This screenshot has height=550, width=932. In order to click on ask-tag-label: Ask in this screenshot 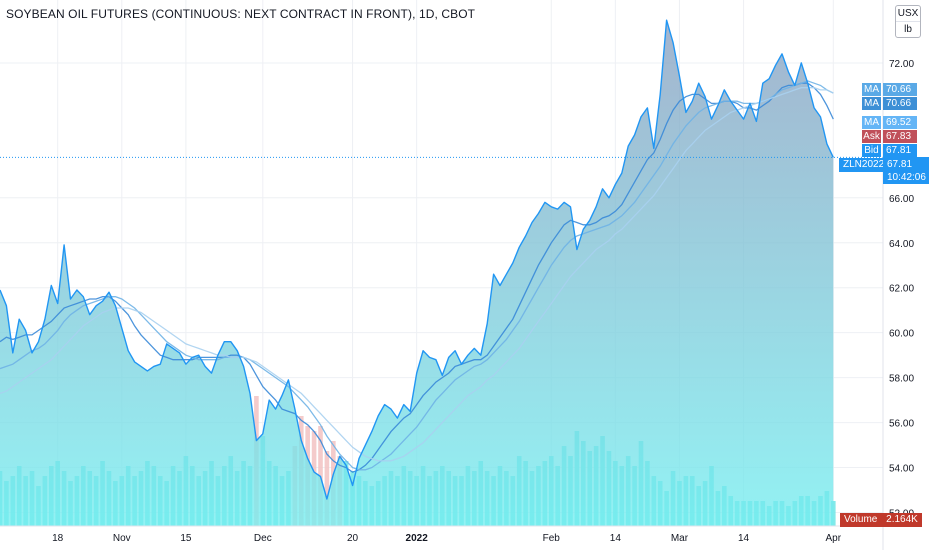, I will do `click(871, 136)`.